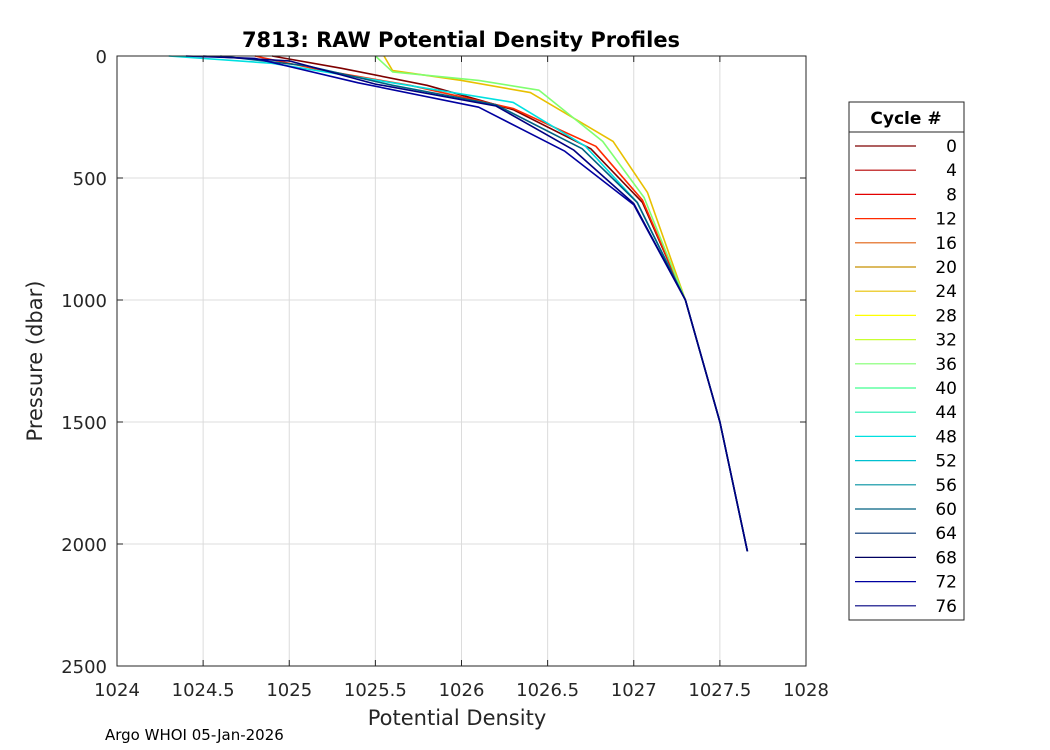 The width and height of the screenshot is (1050, 750). What do you see at coordinates (951, 195) in the screenshot?
I see `legend-label-8: 8` at bounding box center [951, 195].